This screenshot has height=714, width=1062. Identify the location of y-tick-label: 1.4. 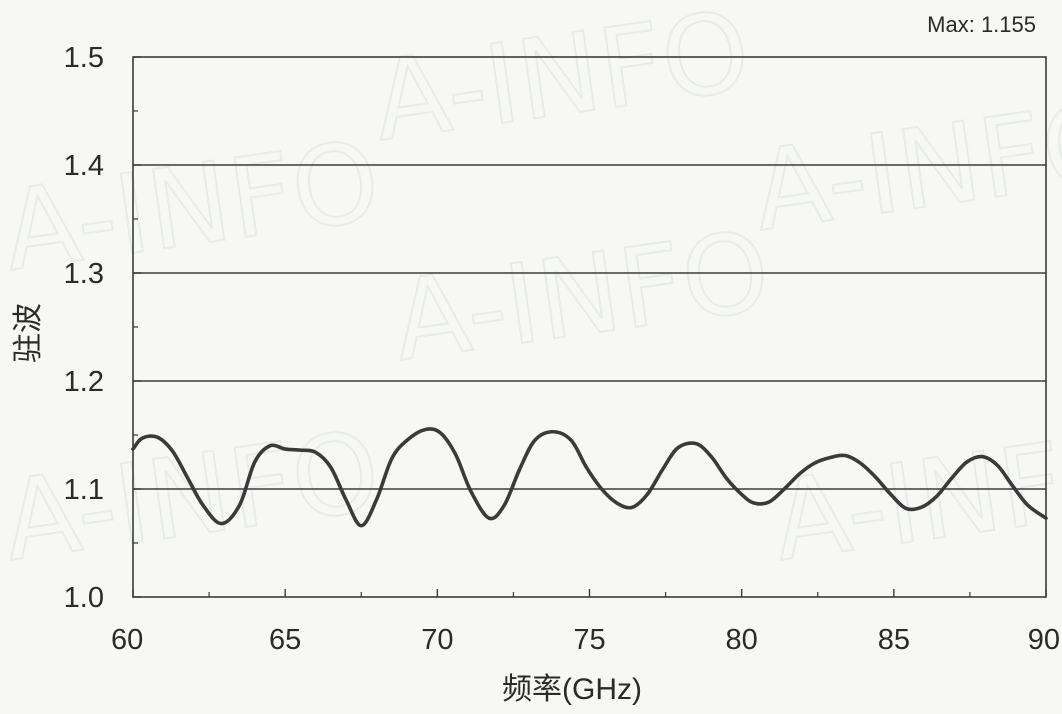
(84, 166).